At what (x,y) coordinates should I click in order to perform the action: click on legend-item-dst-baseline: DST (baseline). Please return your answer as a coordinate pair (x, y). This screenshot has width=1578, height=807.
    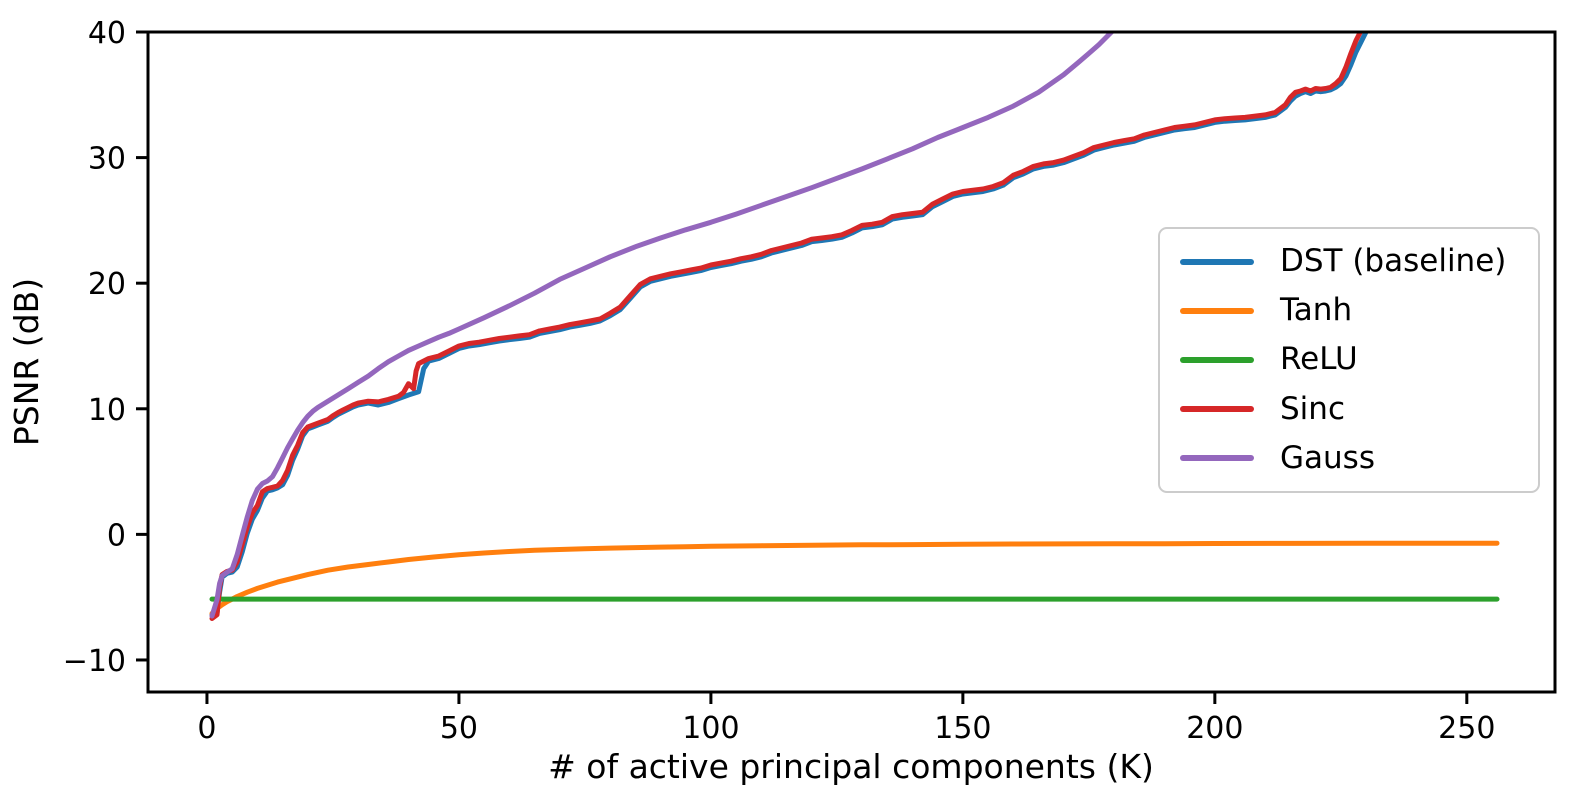
    Looking at the image, I should click on (1349, 261).